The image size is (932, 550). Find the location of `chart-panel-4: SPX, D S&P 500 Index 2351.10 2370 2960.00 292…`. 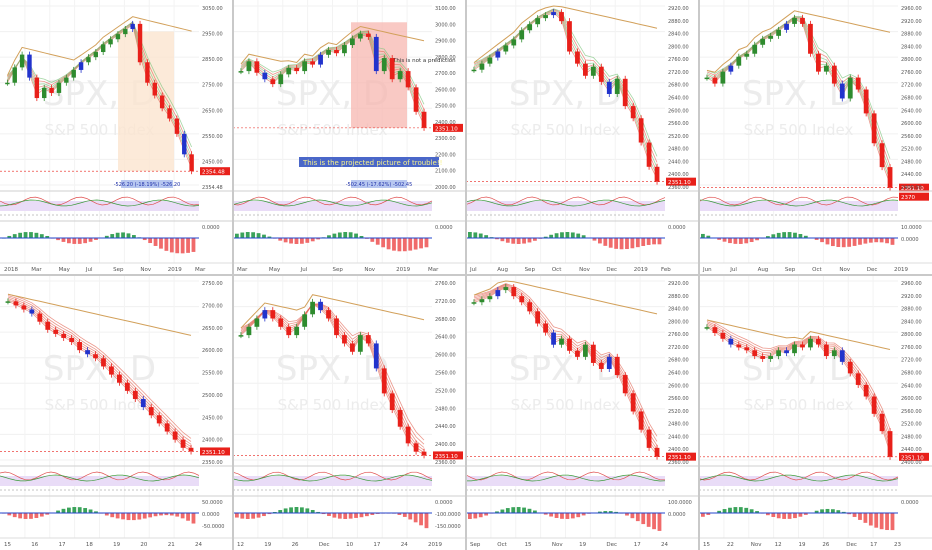

chart-panel-4: SPX, D S&P 500 Index 2351.10 2370 2960.00 292… is located at coordinates (815, 137).